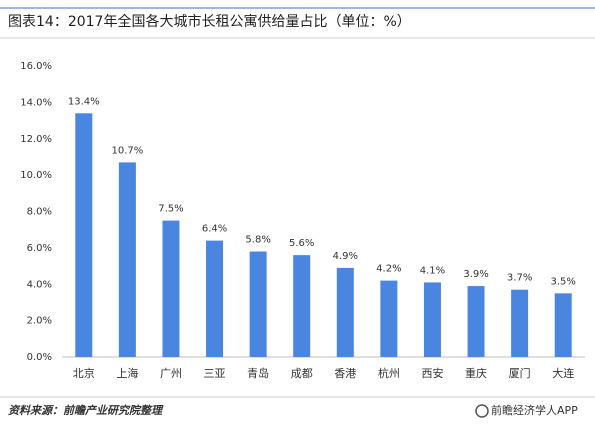 The width and height of the screenshot is (595, 429). Describe the element at coordinates (389, 373) in the screenshot. I see `x-tick-label: 杭州` at that location.